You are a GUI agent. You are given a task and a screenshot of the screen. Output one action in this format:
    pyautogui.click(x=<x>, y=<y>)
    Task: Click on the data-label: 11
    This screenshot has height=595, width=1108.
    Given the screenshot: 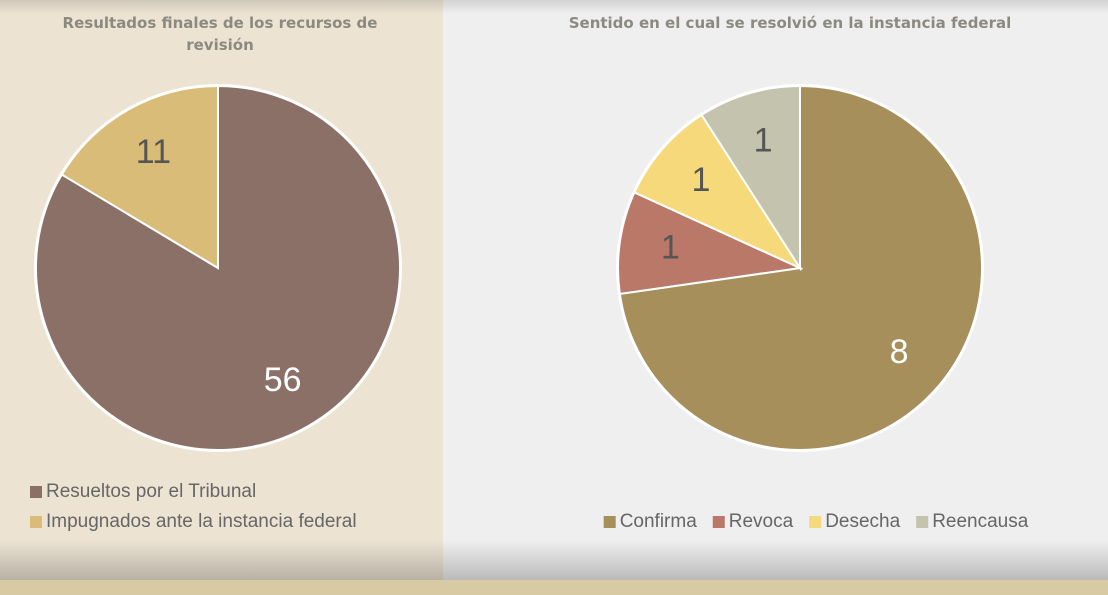 What is the action you would take?
    pyautogui.click(x=153, y=152)
    